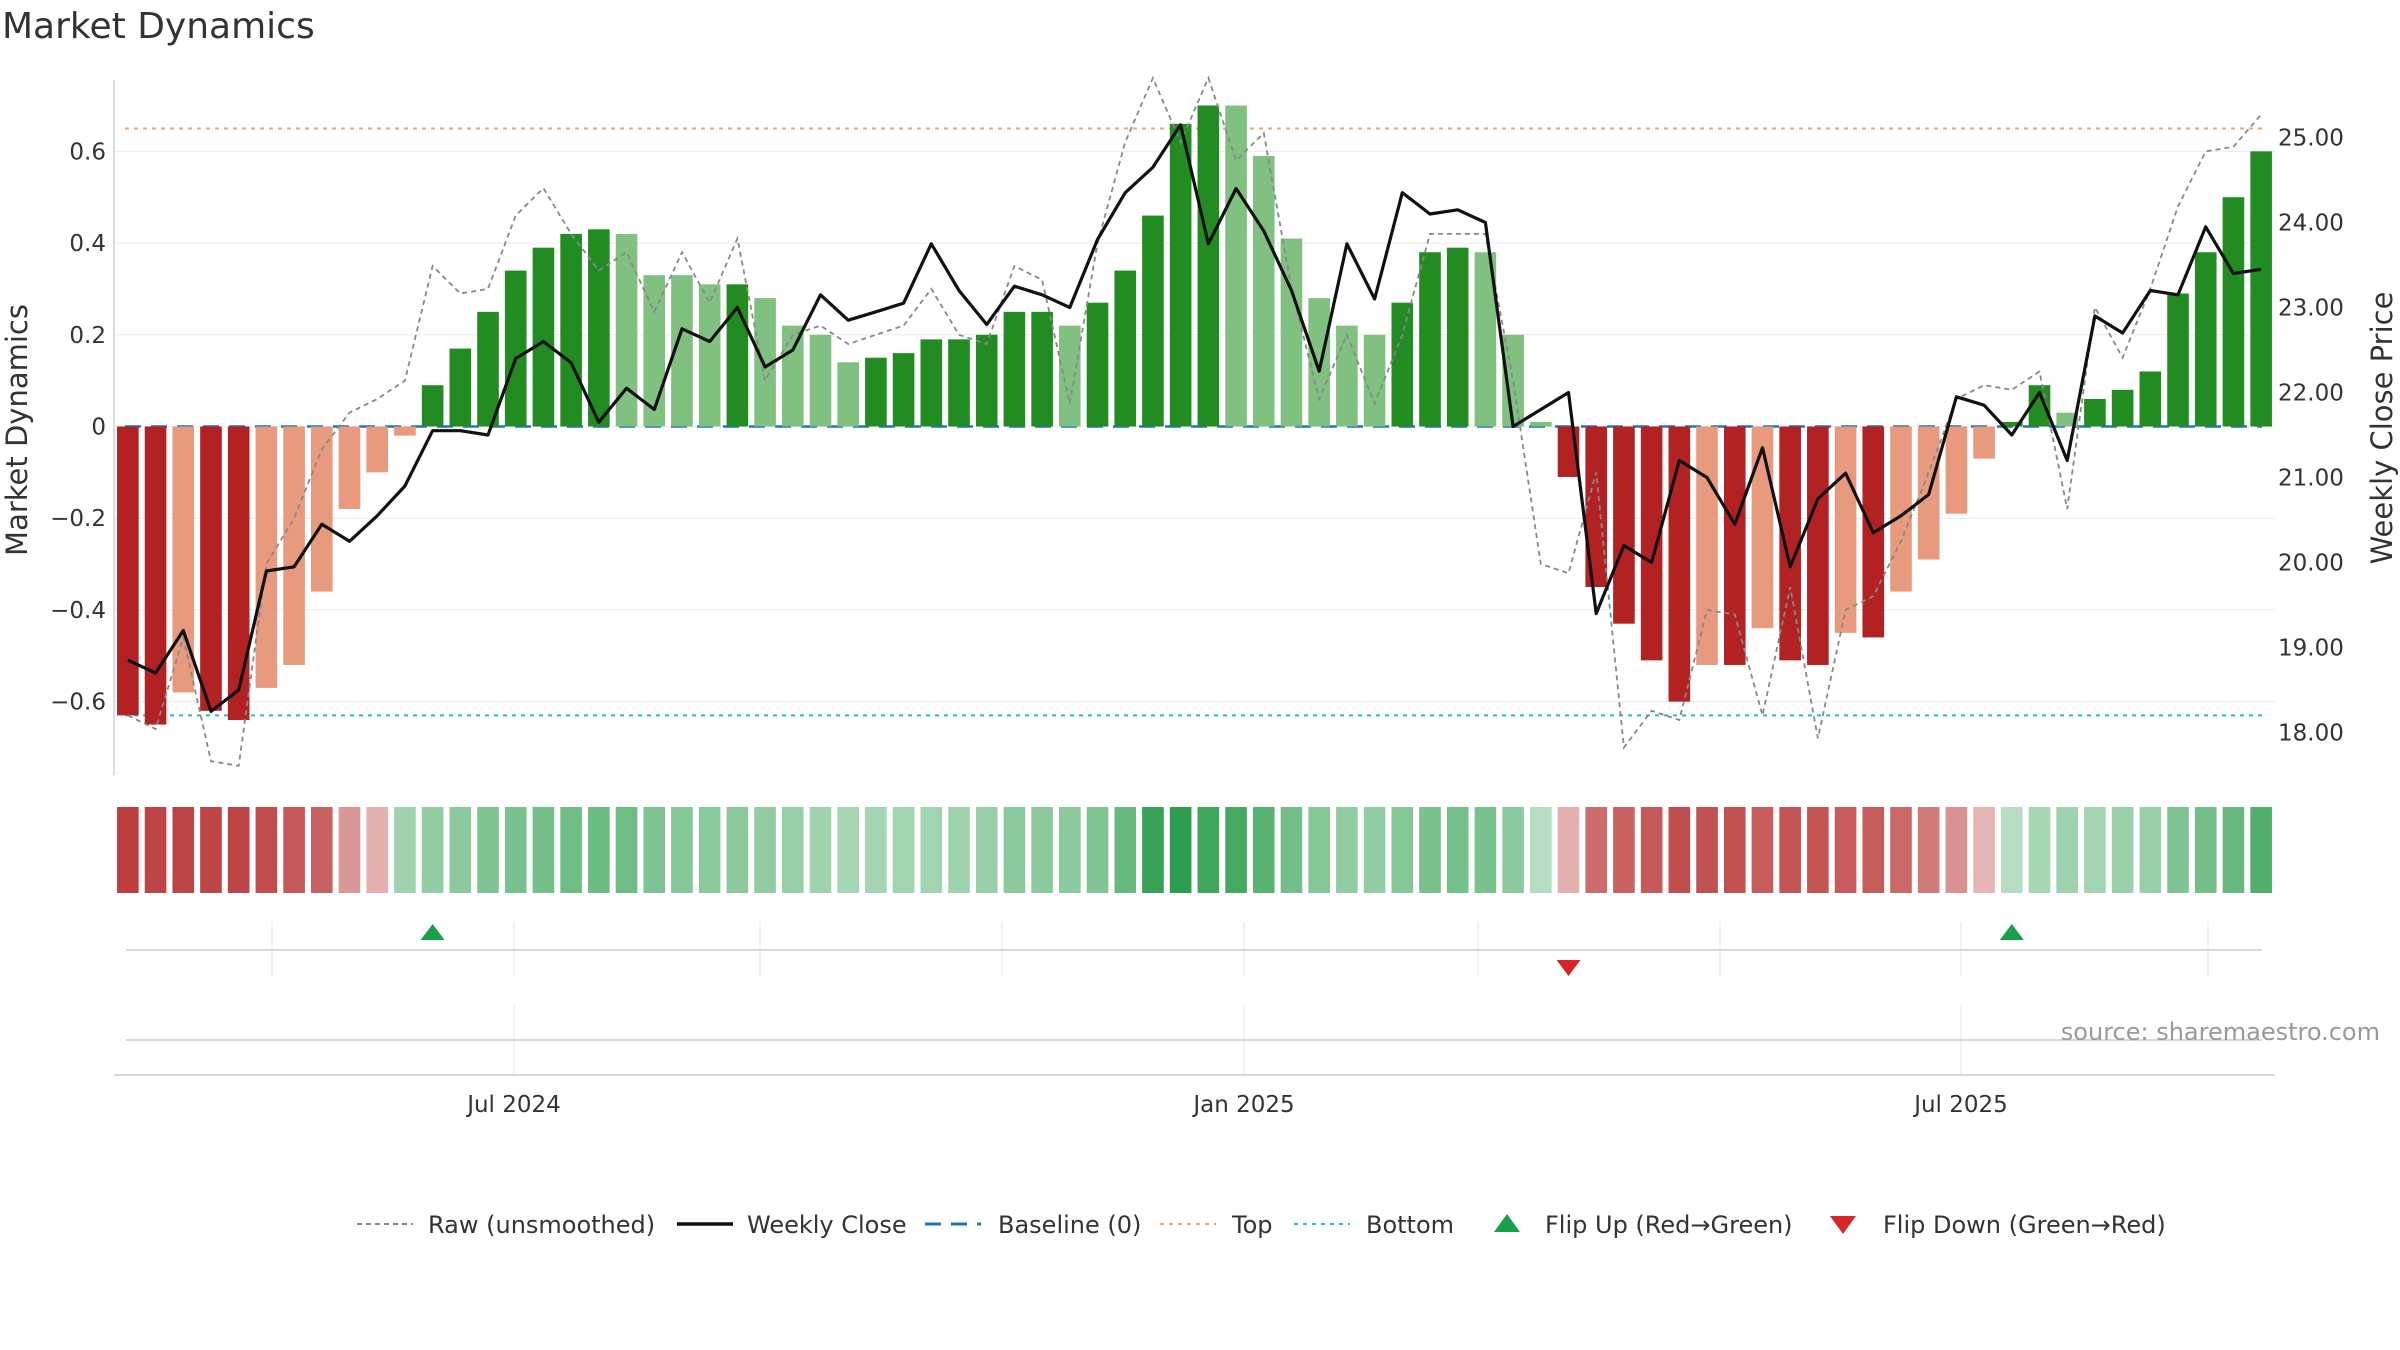  I want to click on x-tick-label: Jul 2024, so click(513, 1105).